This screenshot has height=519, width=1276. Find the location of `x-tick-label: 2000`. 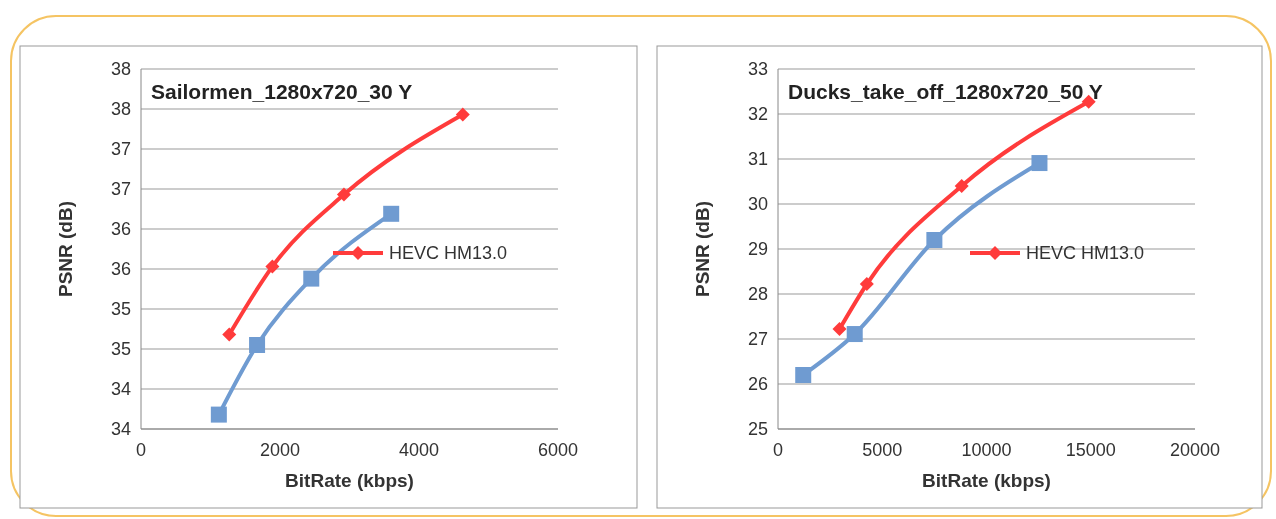

x-tick-label: 2000 is located at coordinates (280, 450).